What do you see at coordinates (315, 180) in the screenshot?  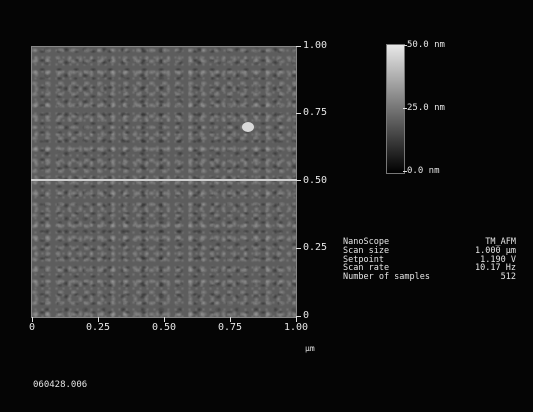 I see `y-tick-label: 0.50` at bounding box center [315, 180].